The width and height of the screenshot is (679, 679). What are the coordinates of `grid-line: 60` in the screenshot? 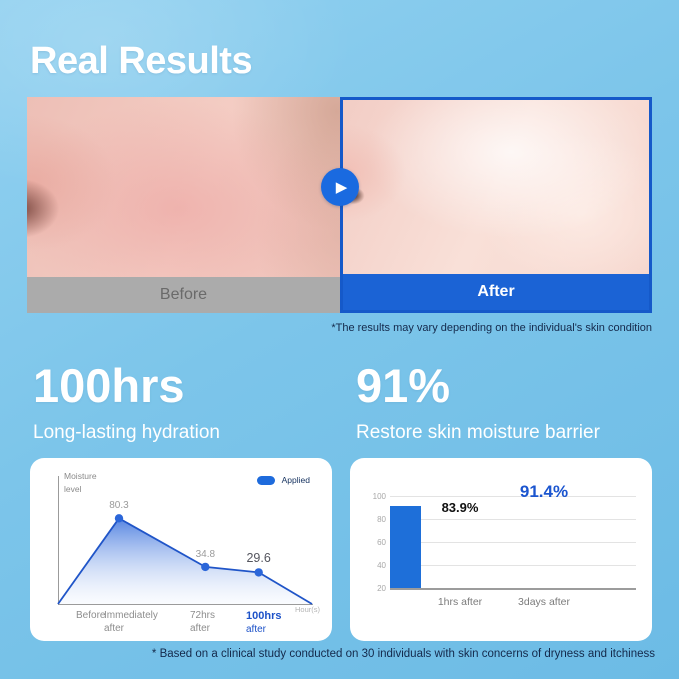 It's located at (506, 542).